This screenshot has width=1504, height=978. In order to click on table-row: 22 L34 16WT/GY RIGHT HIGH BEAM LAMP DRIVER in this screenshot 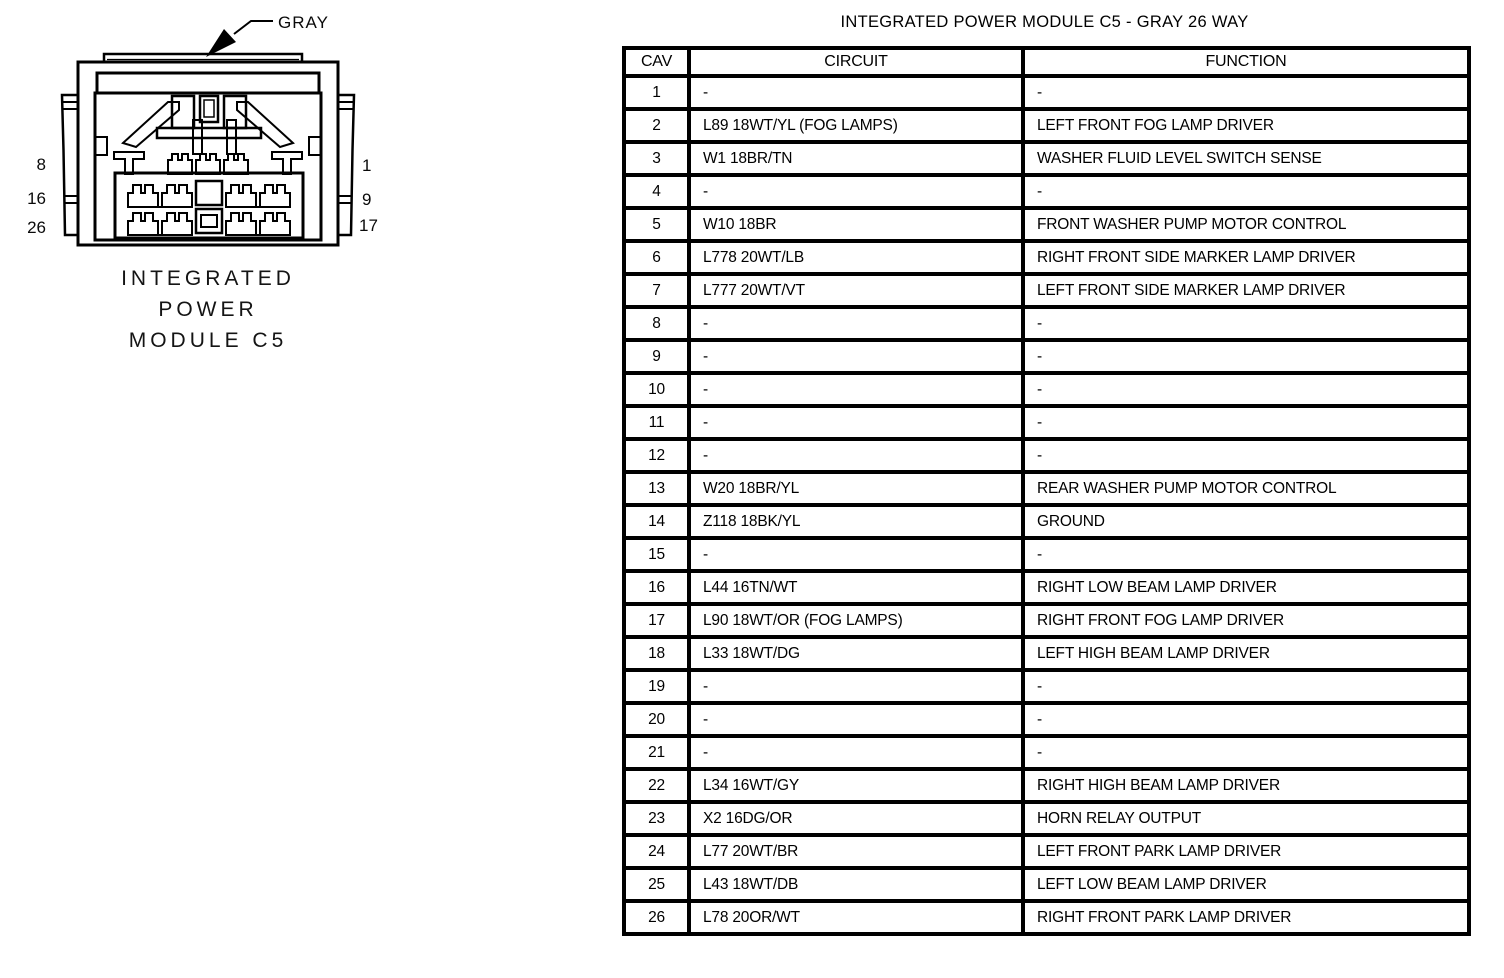, I will do `click(1046, 785)`.